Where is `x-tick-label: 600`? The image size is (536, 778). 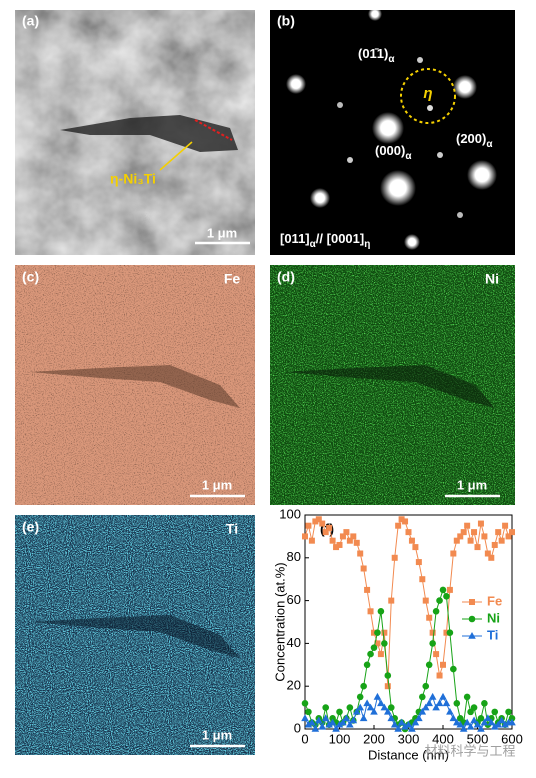
x-tick-label: 600 is located at coordinates (512, 738).